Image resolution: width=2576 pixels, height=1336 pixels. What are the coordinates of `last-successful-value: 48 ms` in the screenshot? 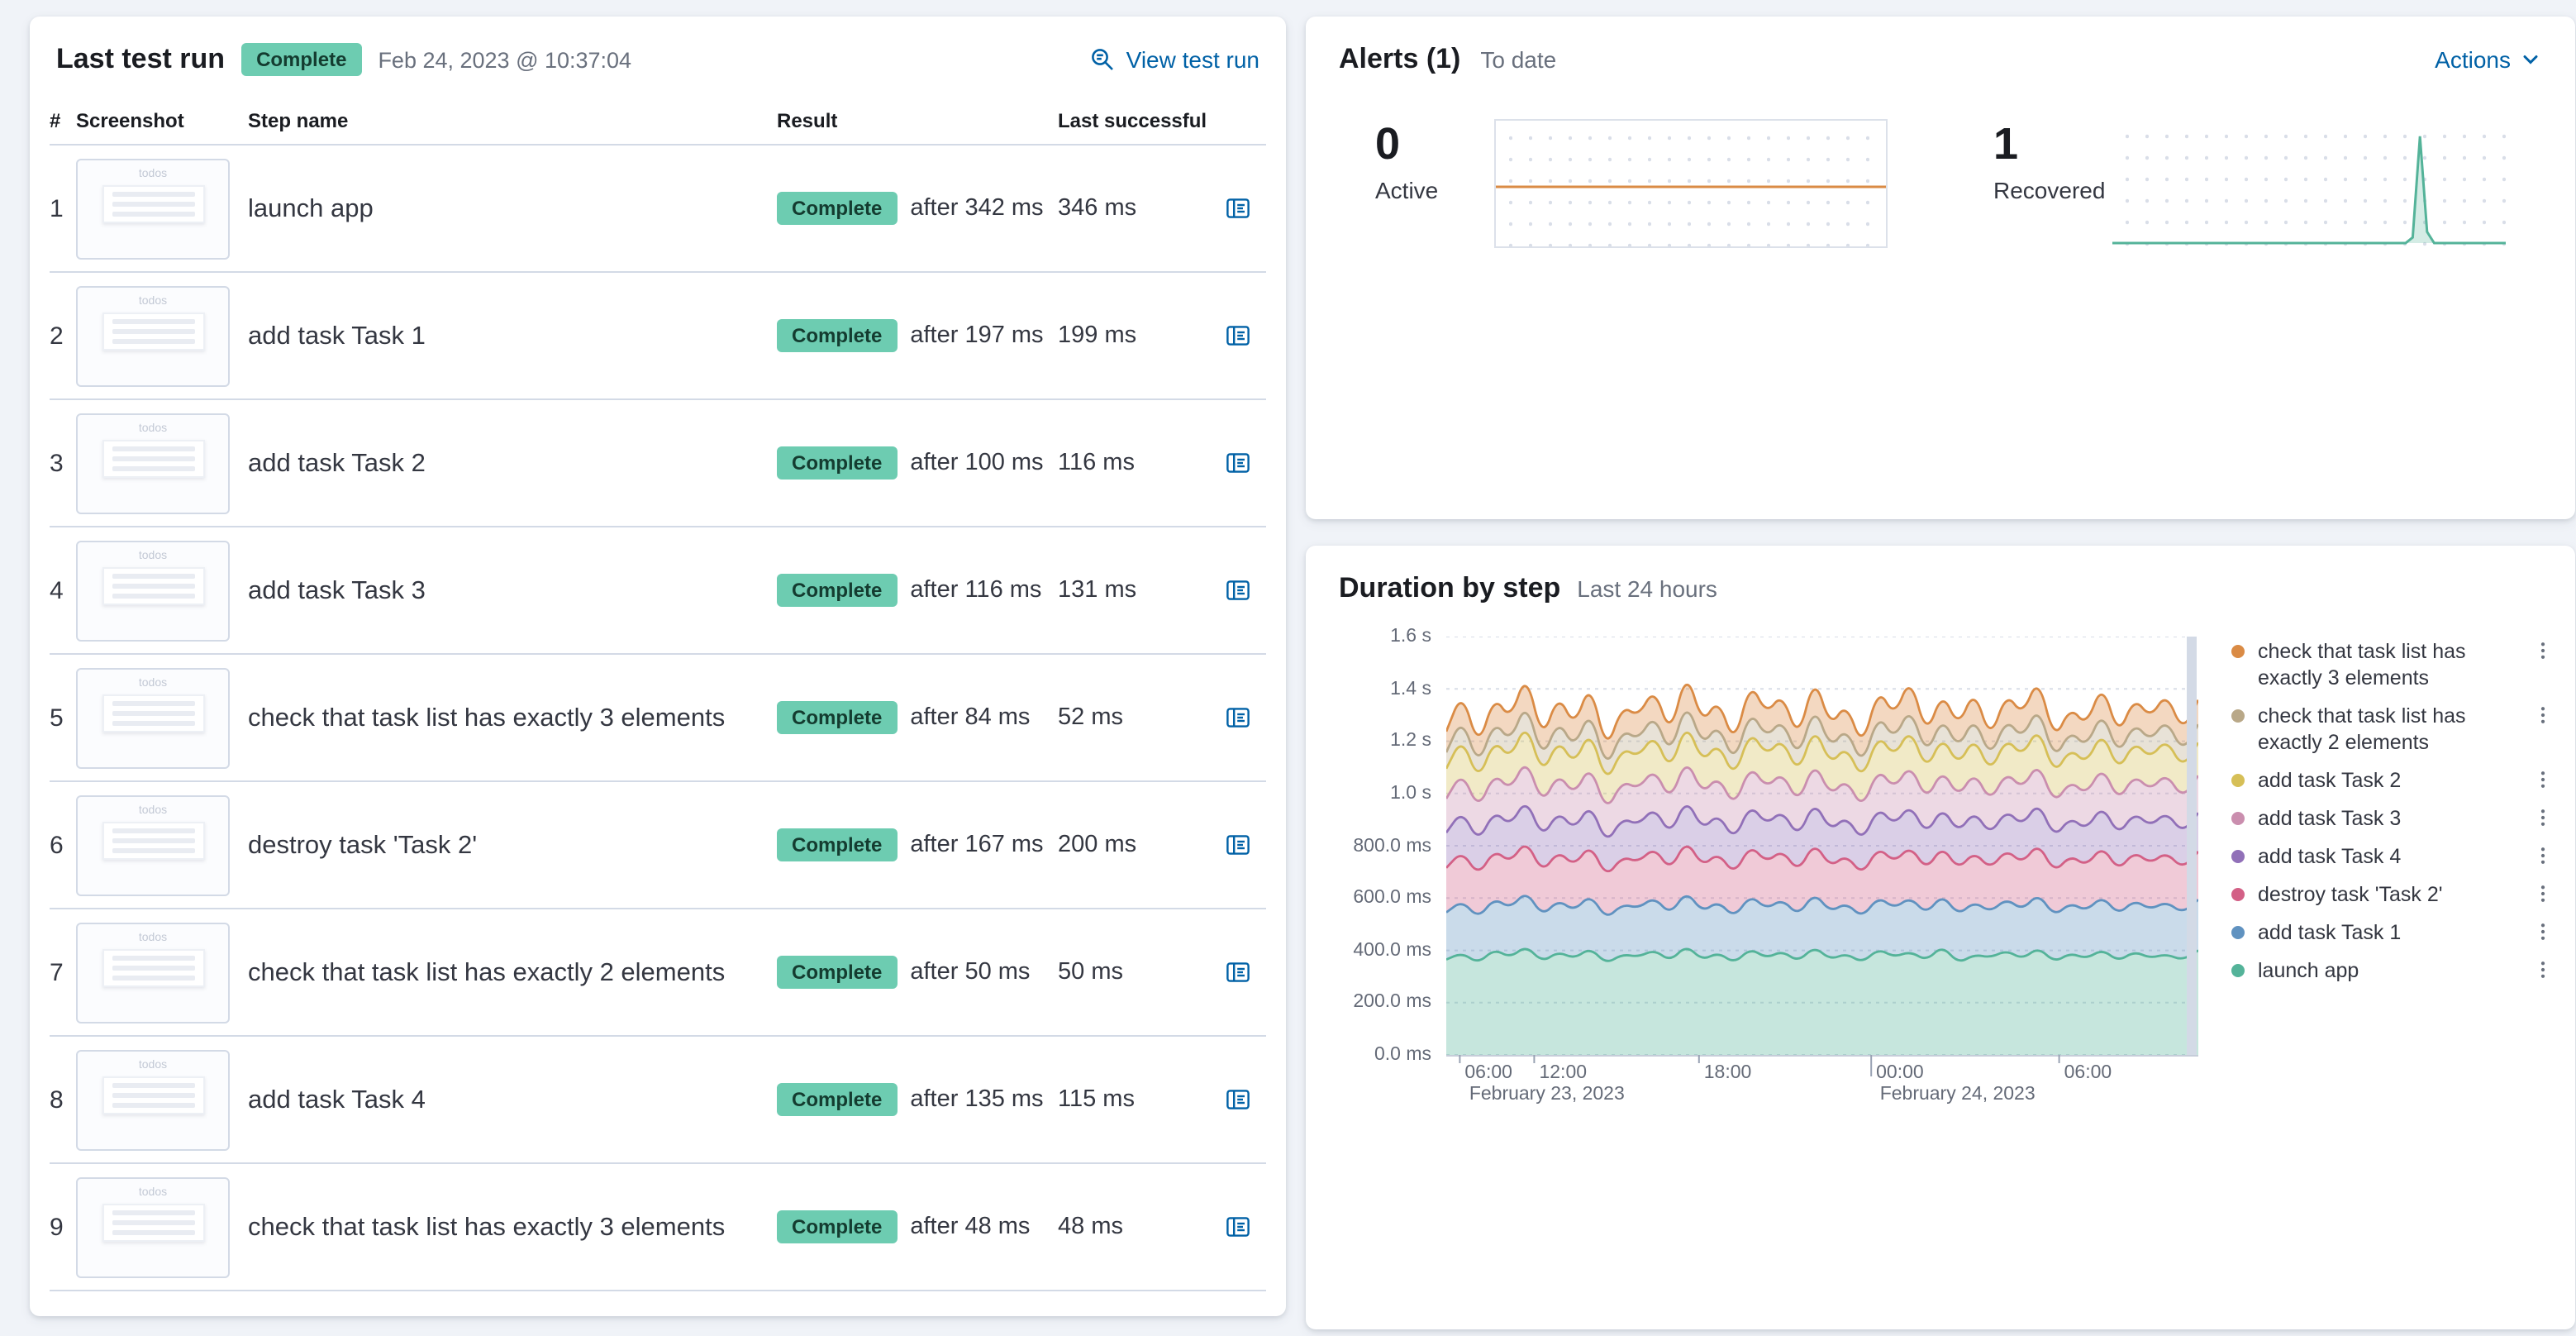 It's located at (1091, 1227).